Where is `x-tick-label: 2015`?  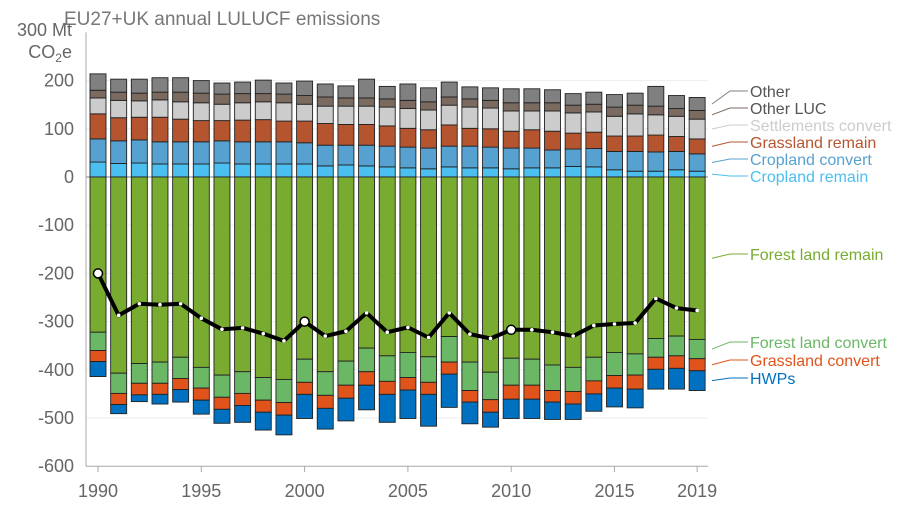 x-tick-label: 2015 is located at coordinates (614, 491).